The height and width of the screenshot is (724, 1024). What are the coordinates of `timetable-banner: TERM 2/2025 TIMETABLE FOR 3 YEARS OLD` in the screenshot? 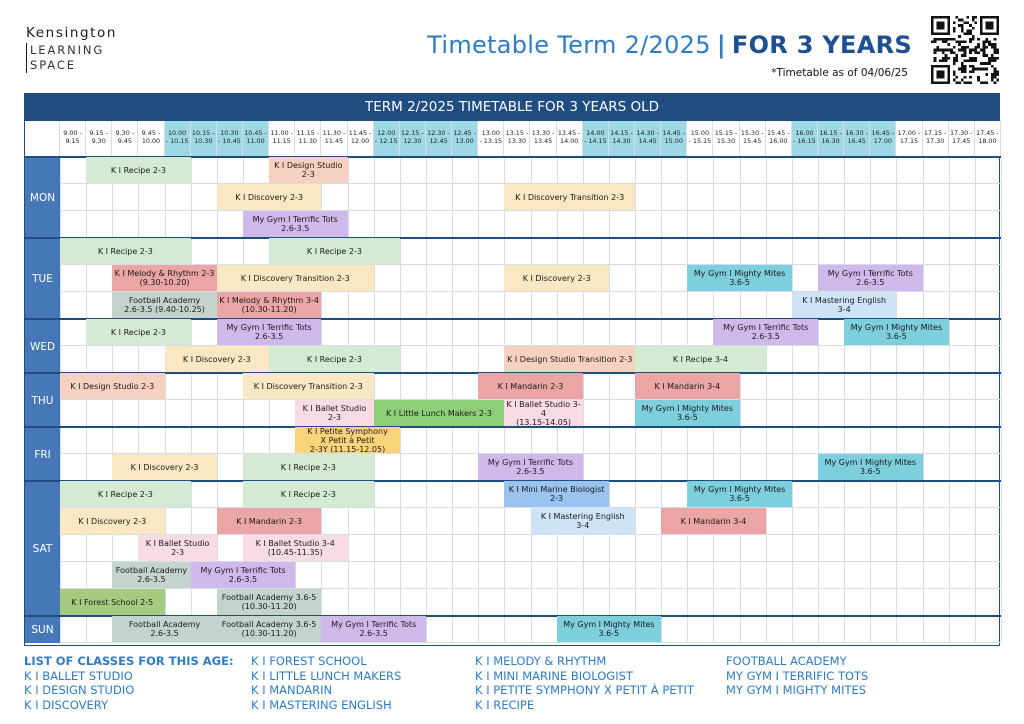 It's located at (512, 107).